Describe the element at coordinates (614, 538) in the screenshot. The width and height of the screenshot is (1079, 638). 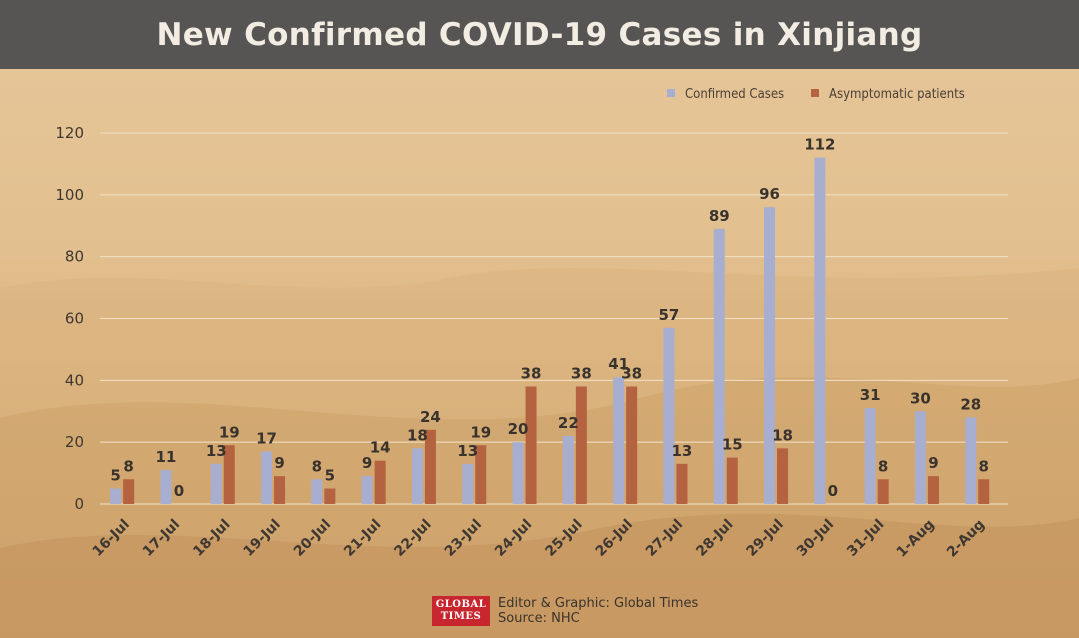
I see `x-tick-label: 26-Jul` at that location.